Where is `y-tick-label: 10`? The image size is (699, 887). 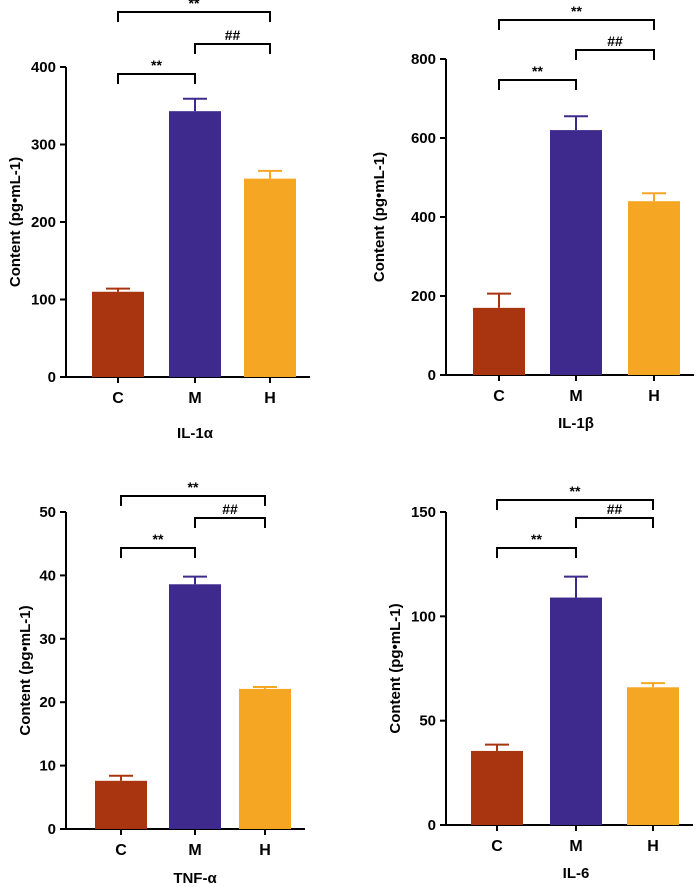 y-tick-label: 10 is located at coordinates (47, 766).